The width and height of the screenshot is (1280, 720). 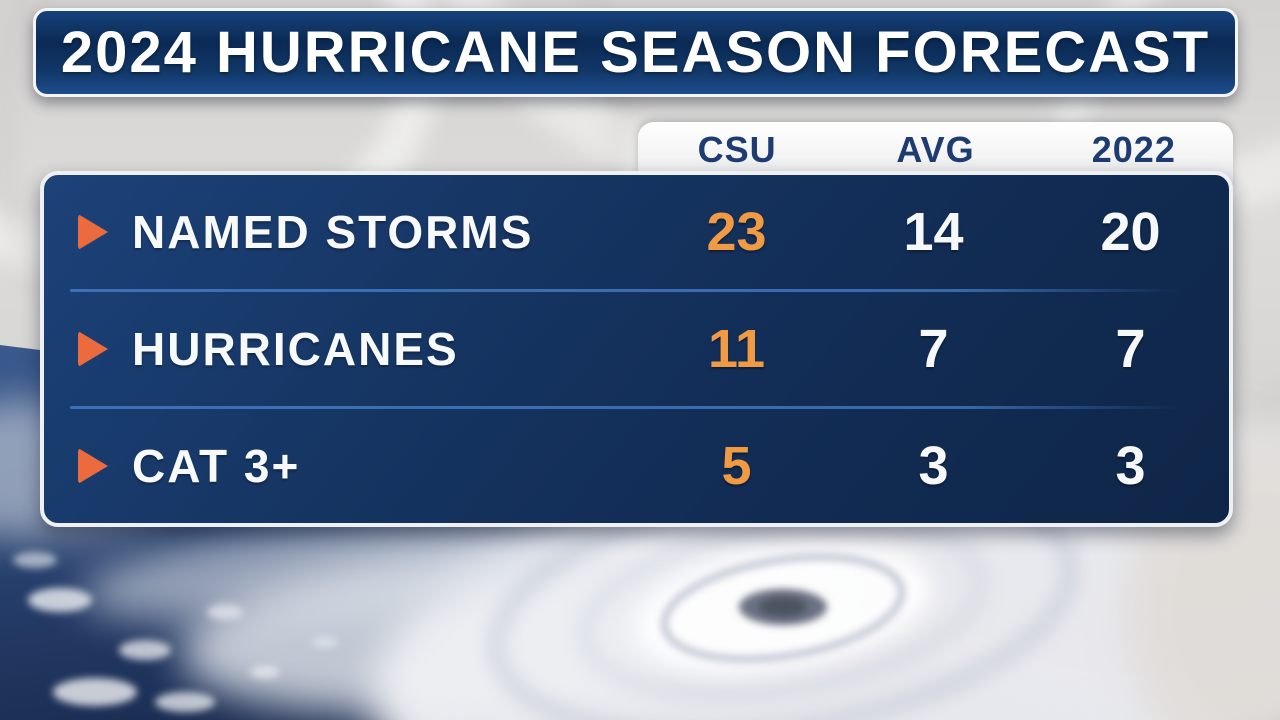 What do you see at coordinates (216, 466) in the screenshot?
I see `row-label: CAT 3+` at bounding box center [216, 466].